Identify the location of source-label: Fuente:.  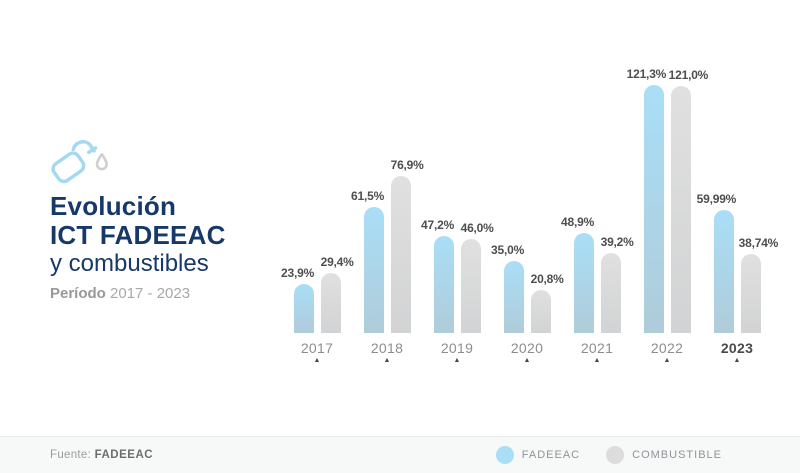
(71, 455).